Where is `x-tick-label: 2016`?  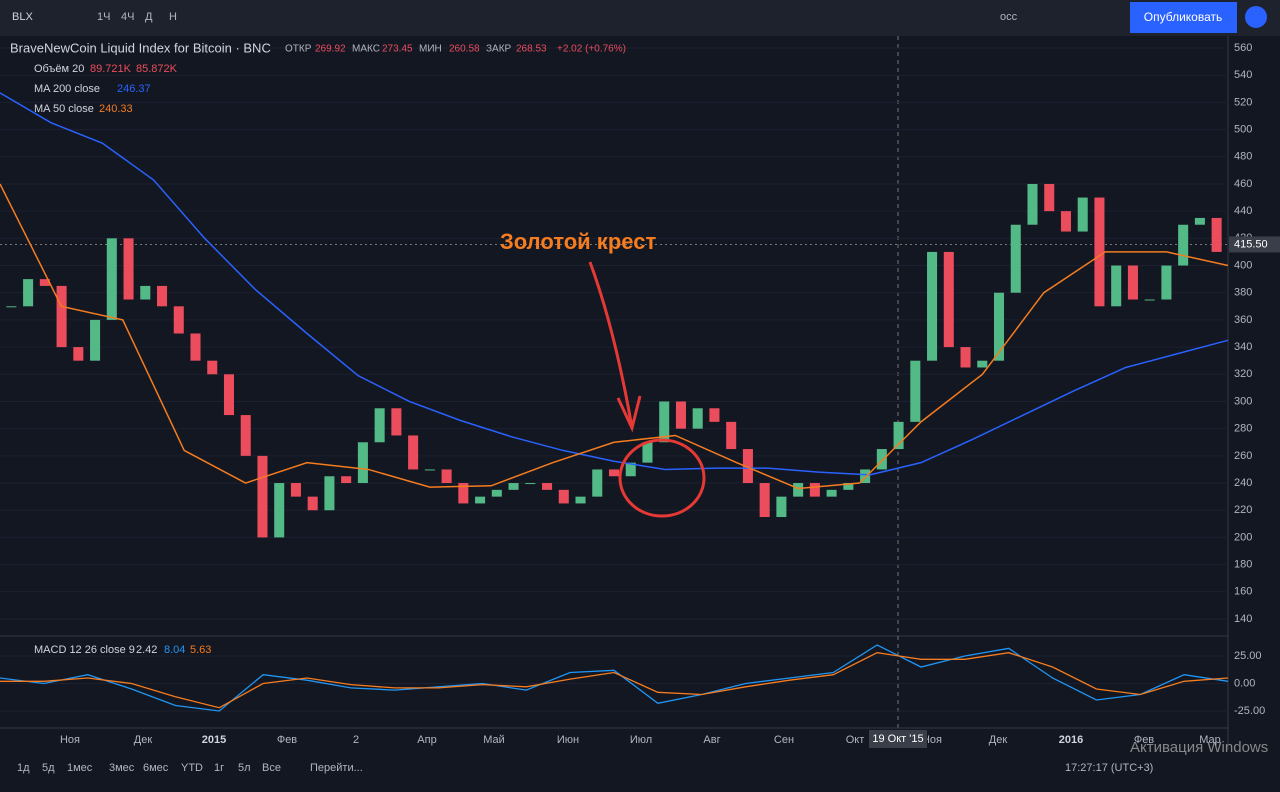 x-tick-label: 2016 is located at coordinates (1071, 740).